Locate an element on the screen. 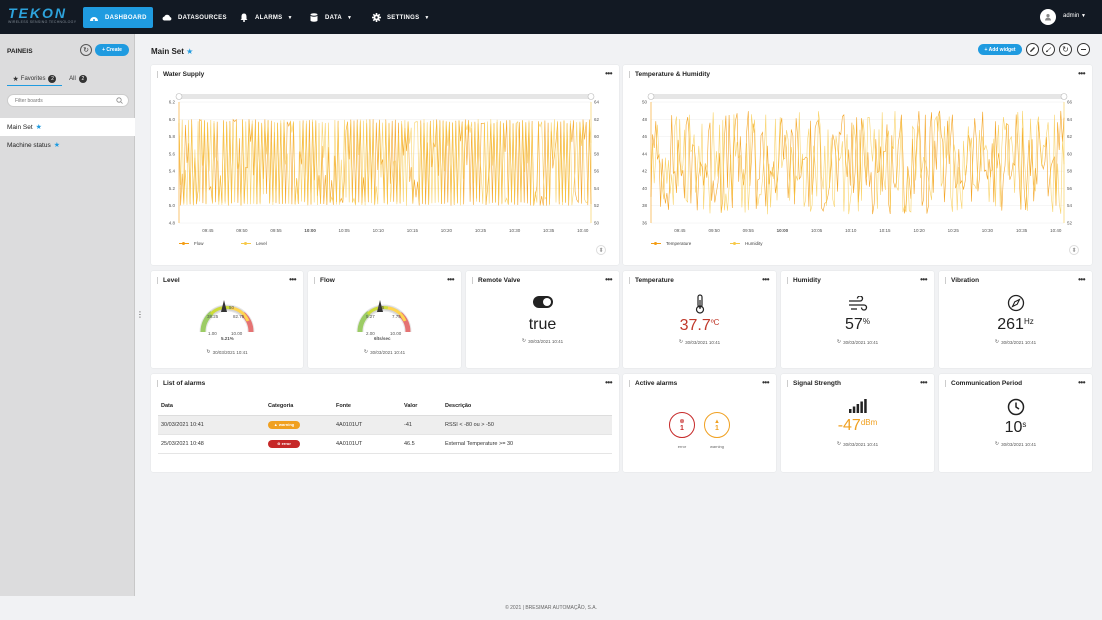  sidebar-item-main-set: Main Set ★ is located at coordinates (67, 127).